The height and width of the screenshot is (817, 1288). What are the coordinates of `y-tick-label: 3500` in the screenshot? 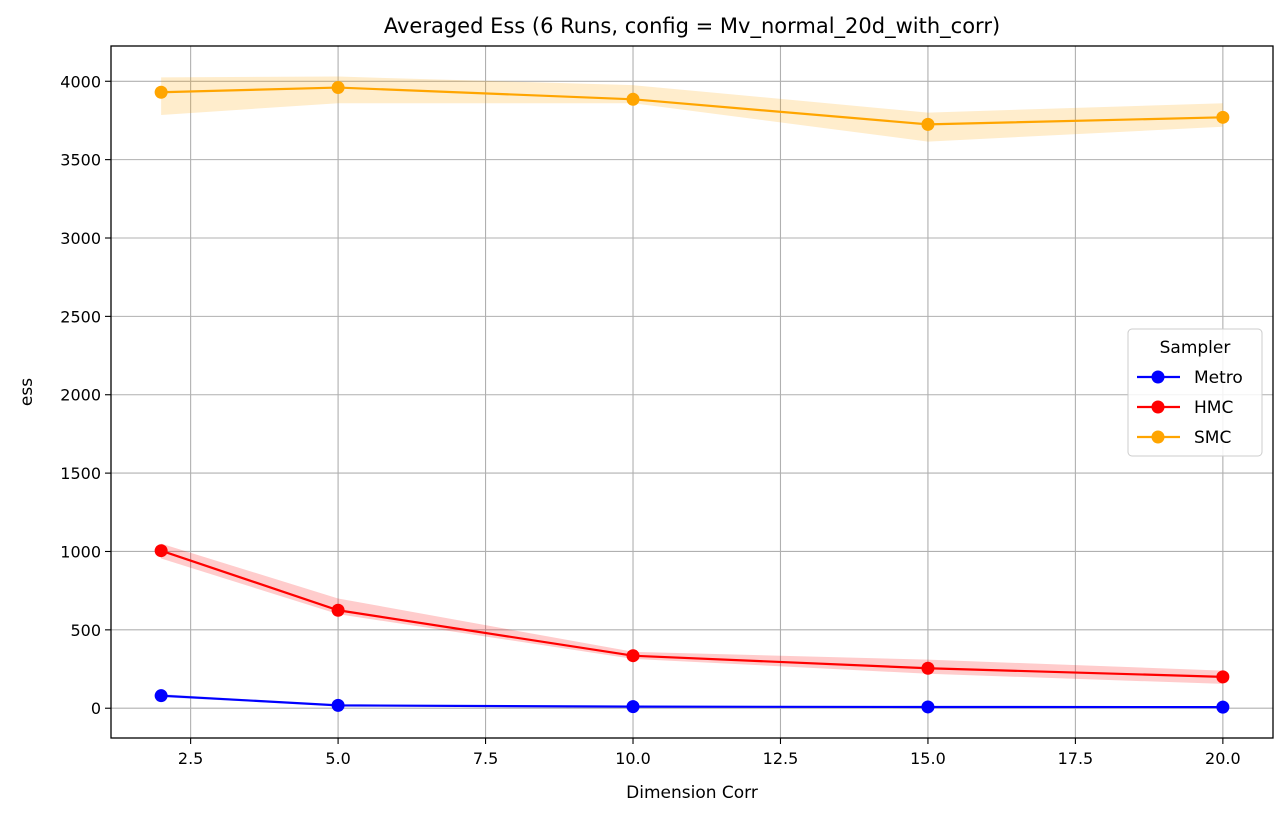 It's located at (80, 160).